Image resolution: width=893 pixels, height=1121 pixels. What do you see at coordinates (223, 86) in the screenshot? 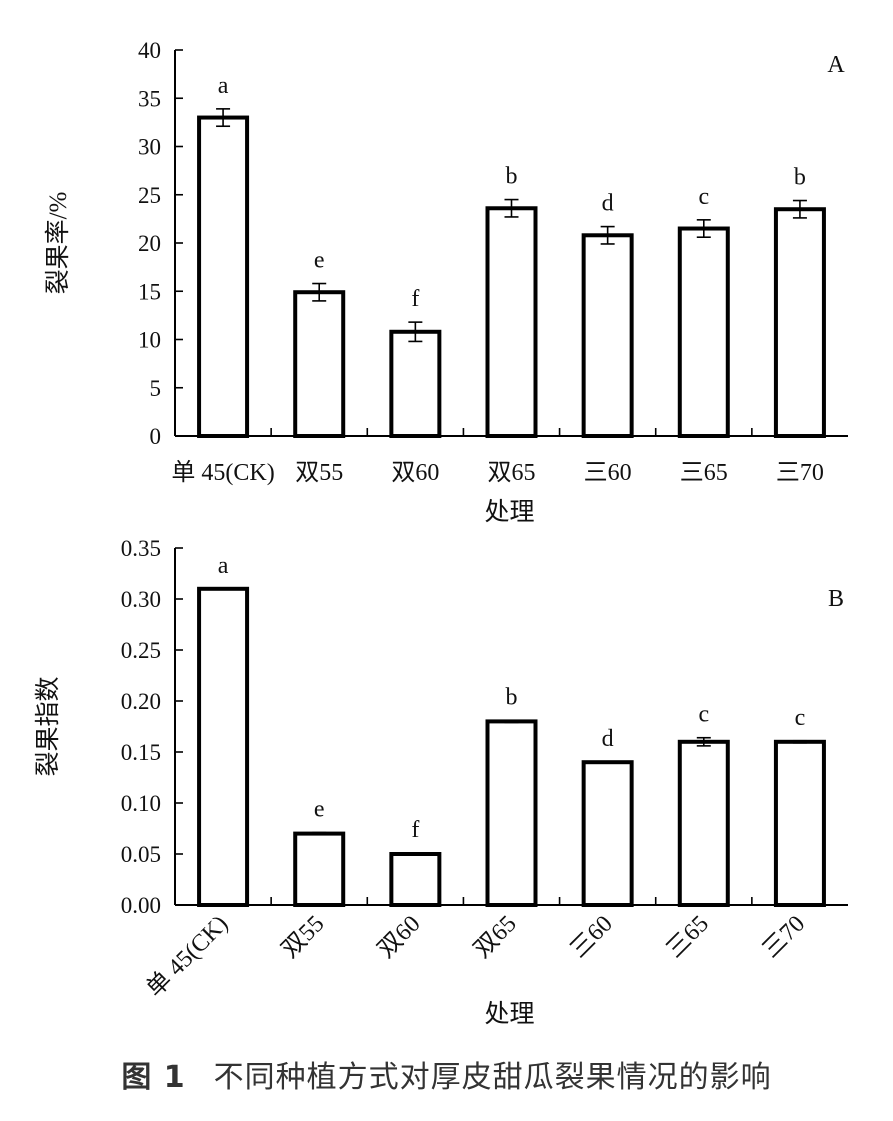
I see `panel-a-significance-letter: a` at bounding box center [223, 86].